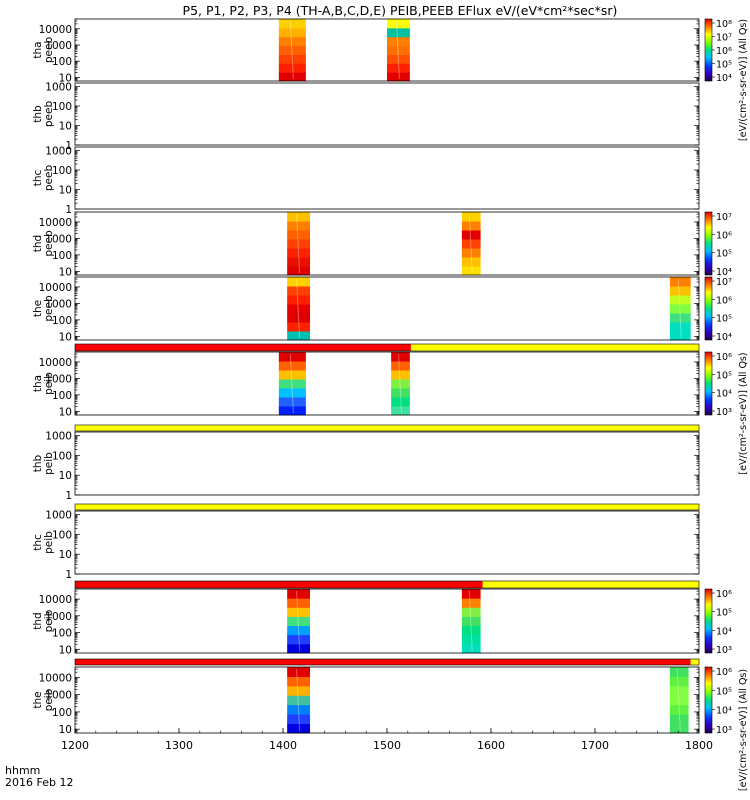  I want to click on panel-label: thcpeeb, so click(43, 178).